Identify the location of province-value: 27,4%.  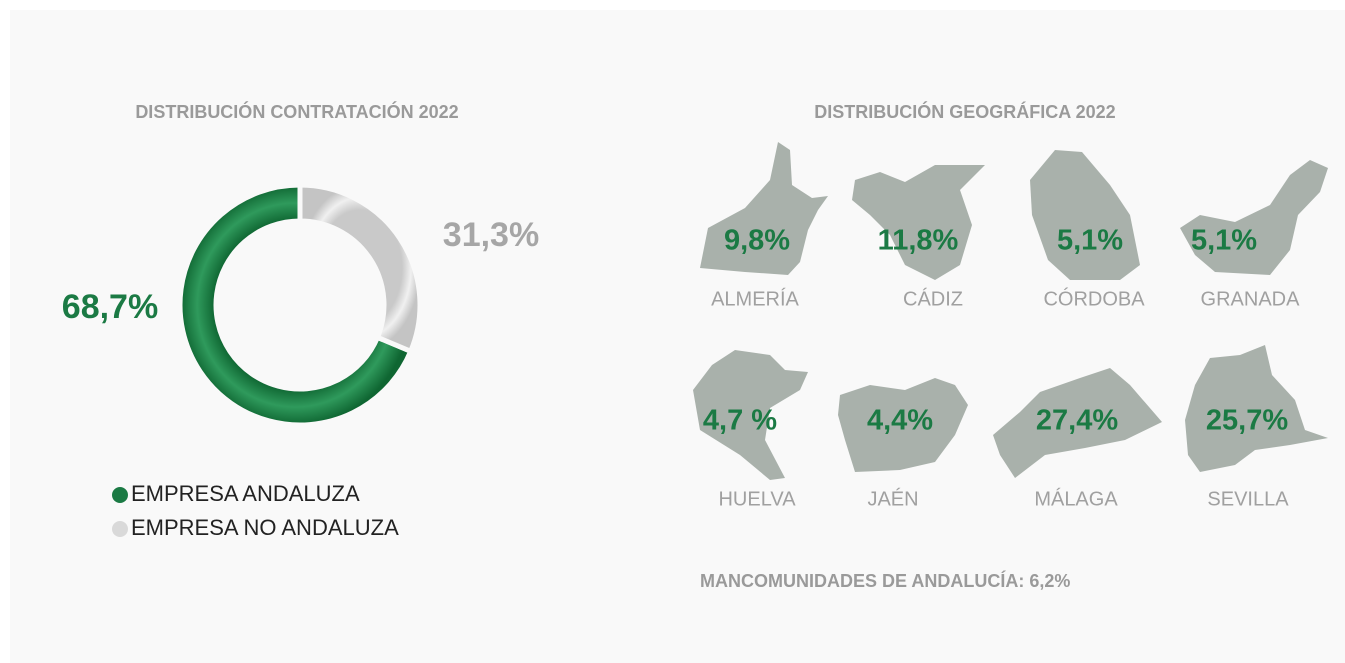
(1077, 421).